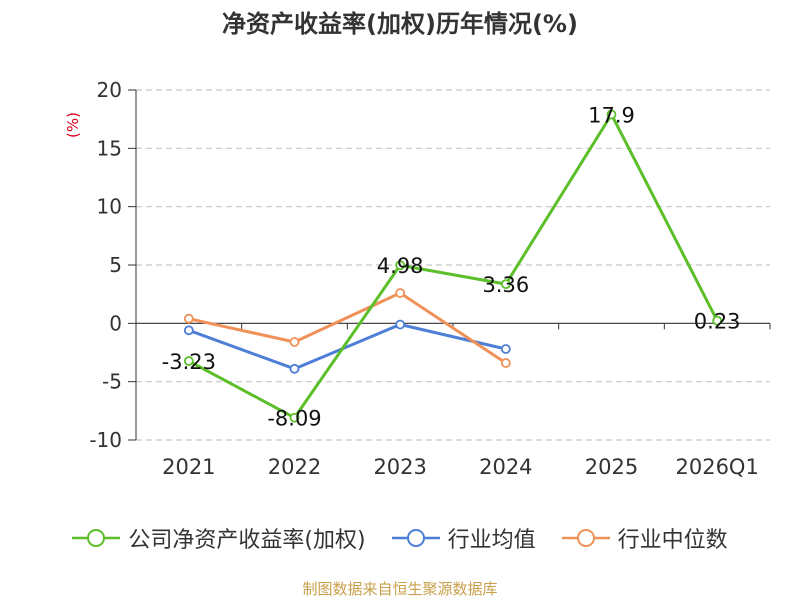  What do you see at coordinates (115, 265) in the screenshot?
I see `y-tick-label: 5` at bounding box center [115, 265].